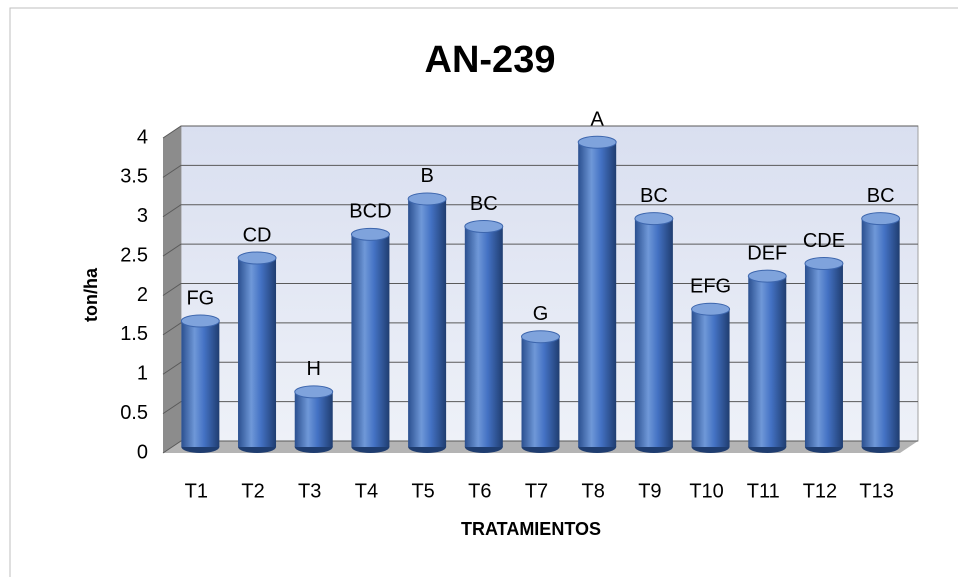 This screenshot has width=959, height=577. Describe the element at coordinates (541, 314) in the screenshot. I see `data-label: G` at that location.